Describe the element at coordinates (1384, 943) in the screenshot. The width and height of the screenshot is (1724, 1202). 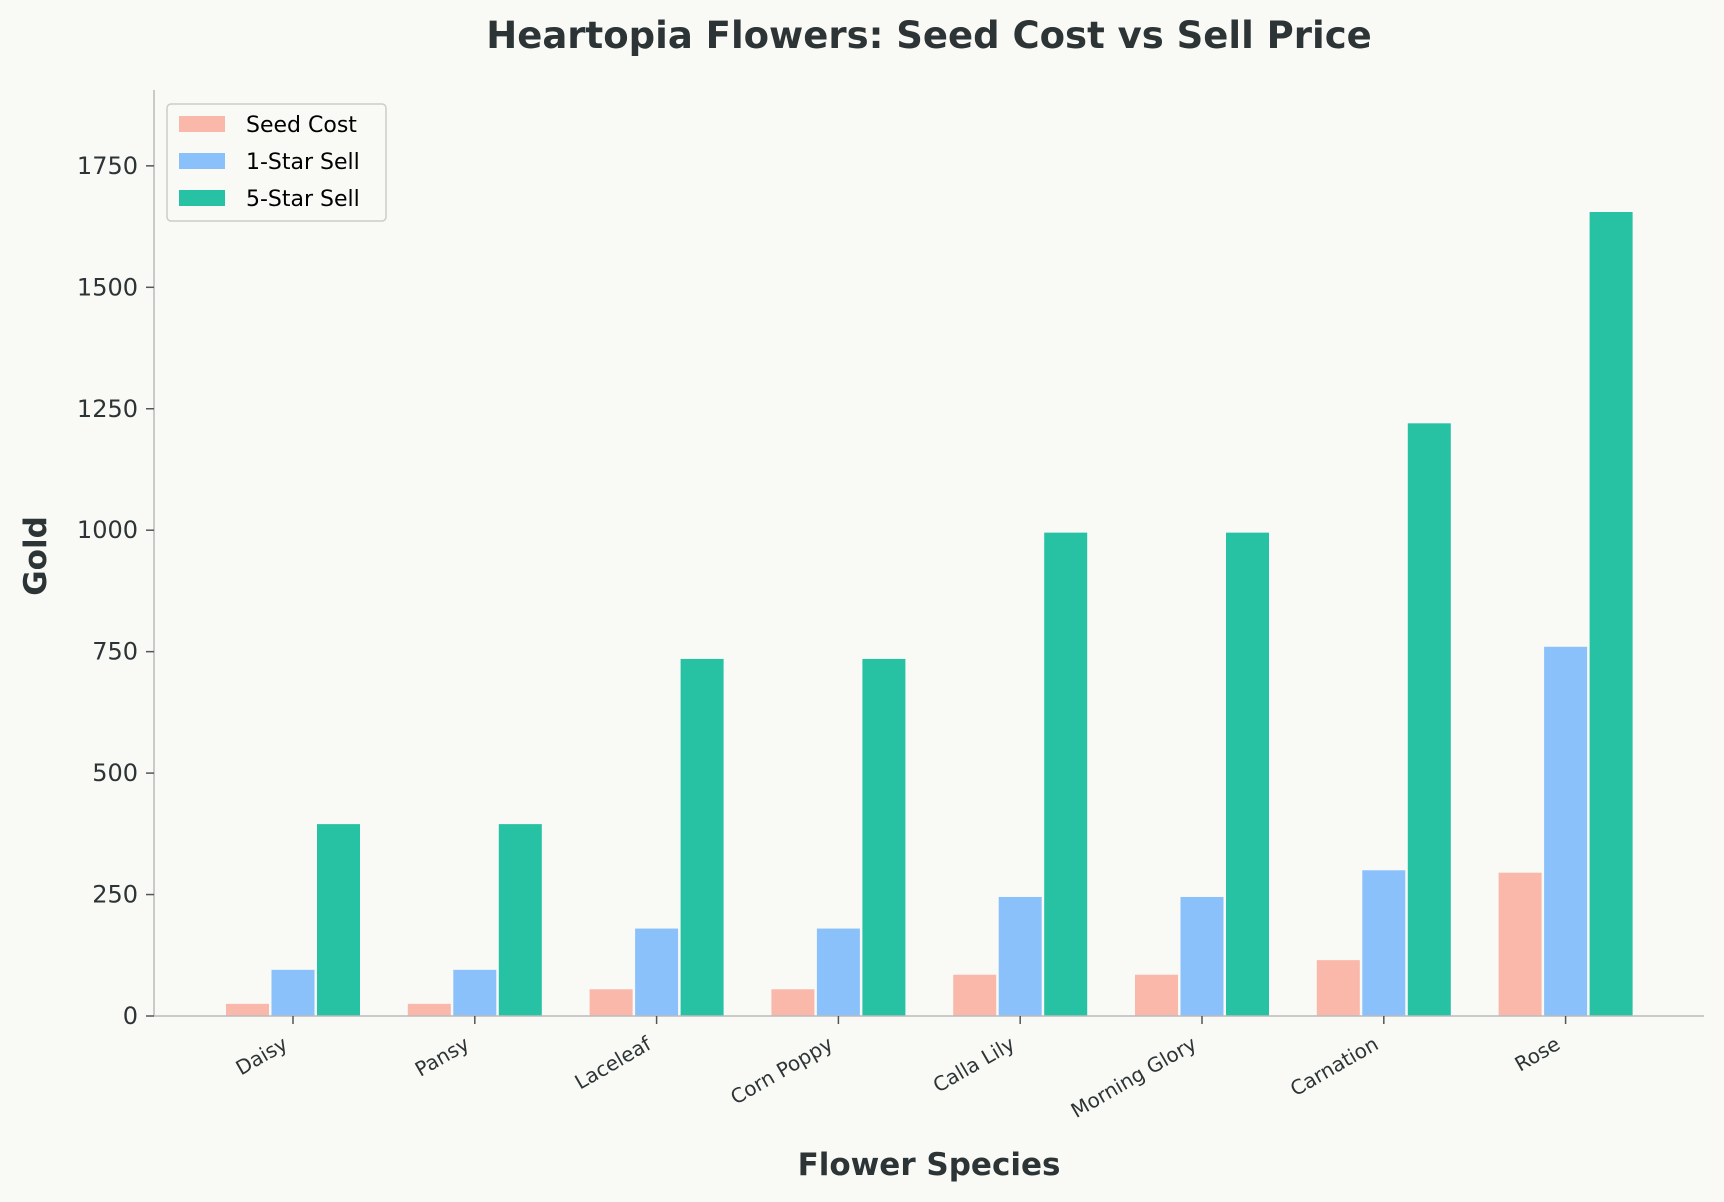
I see `bar-1-star-sell-carnation` at that location.